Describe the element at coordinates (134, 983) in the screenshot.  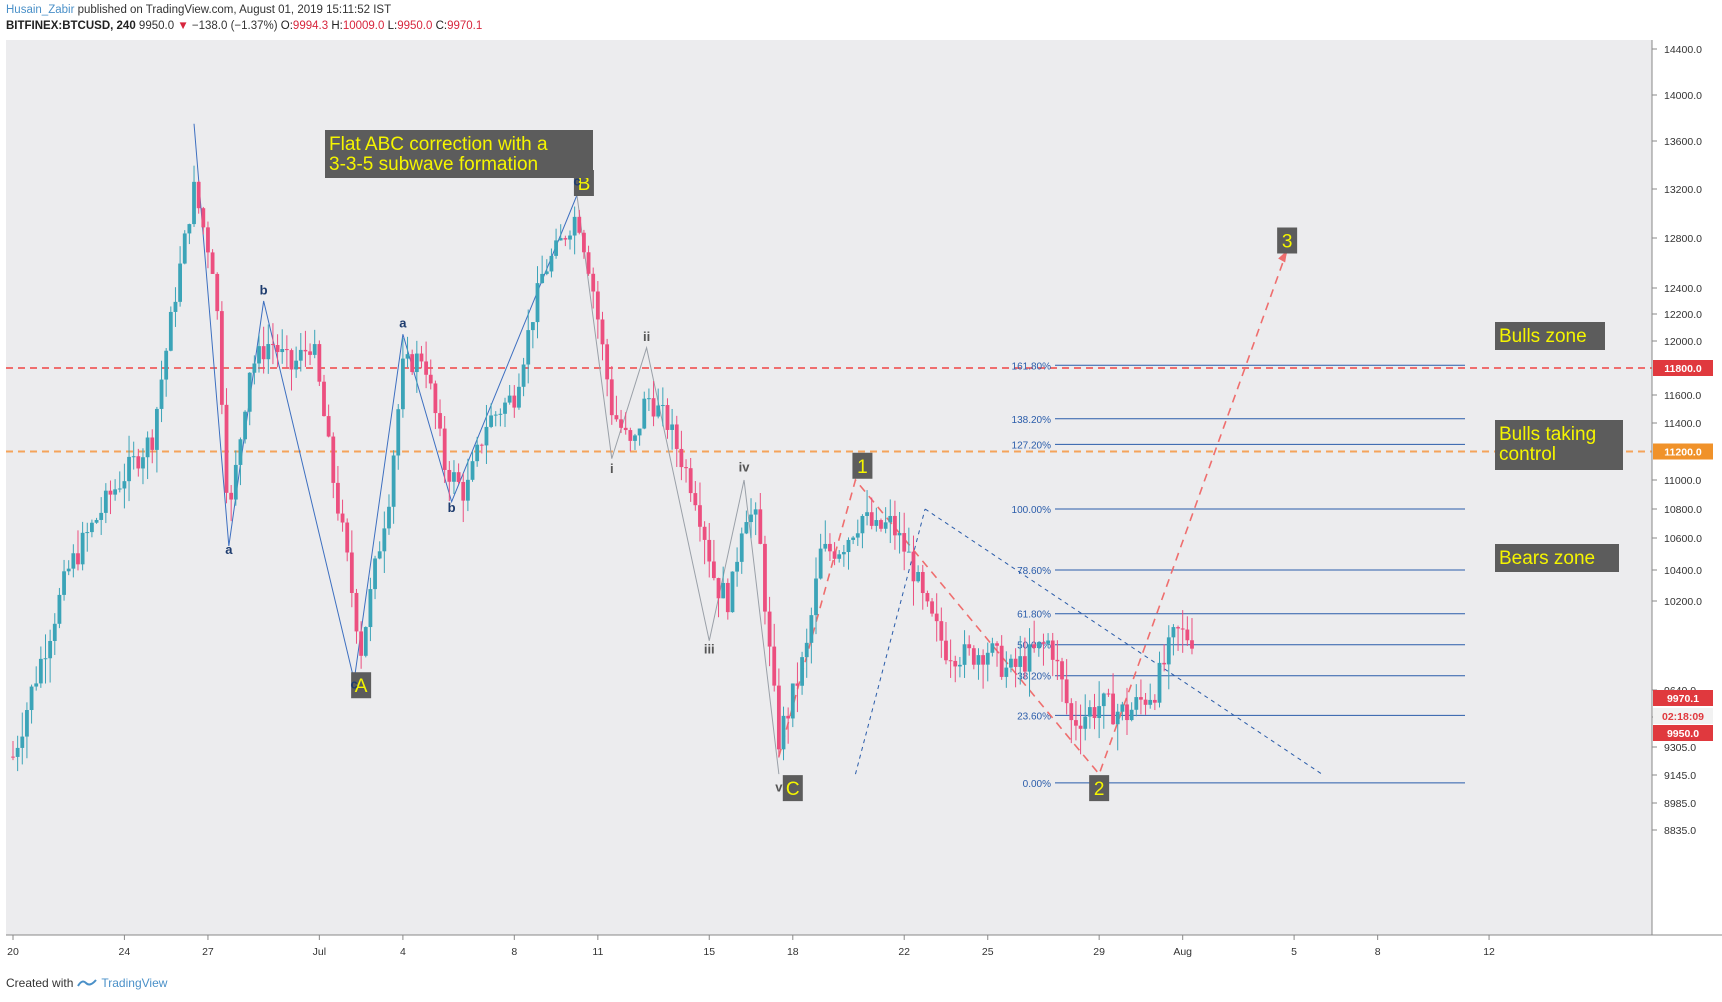
I see `tradingview-link: TradingView` at that location.